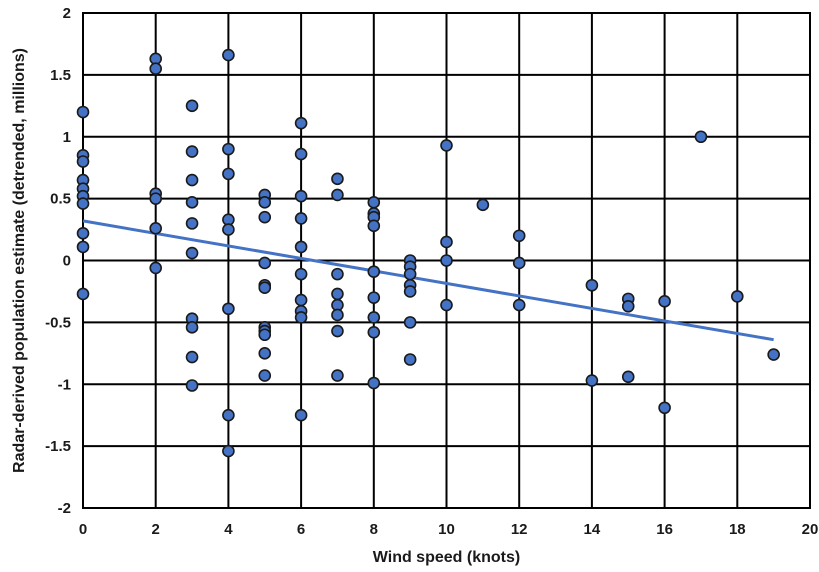 The height and width of the screenshot is (572, 819). I want to click on y-tick-labels: 2 1.5 1 0.5 0 -0.5 -1 -1.5 -2, so click(58, 261).